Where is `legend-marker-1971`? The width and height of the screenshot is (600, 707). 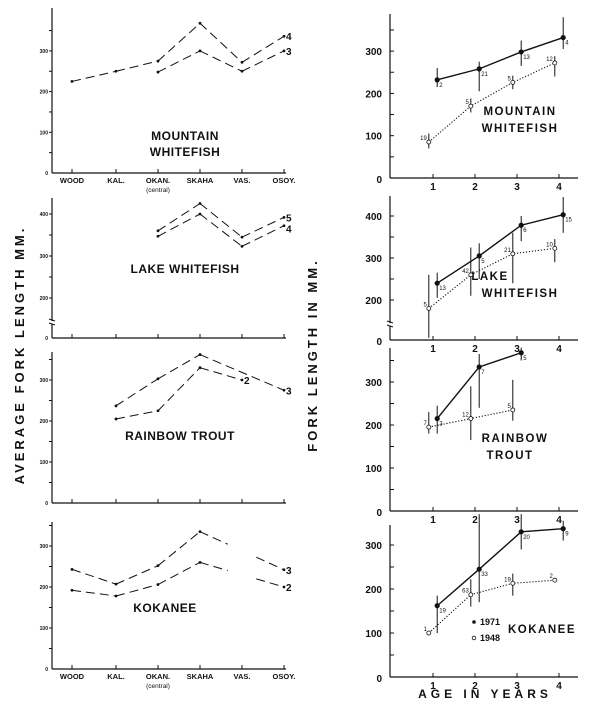
legend-marker-1971 is located at coordinates (474, 622).